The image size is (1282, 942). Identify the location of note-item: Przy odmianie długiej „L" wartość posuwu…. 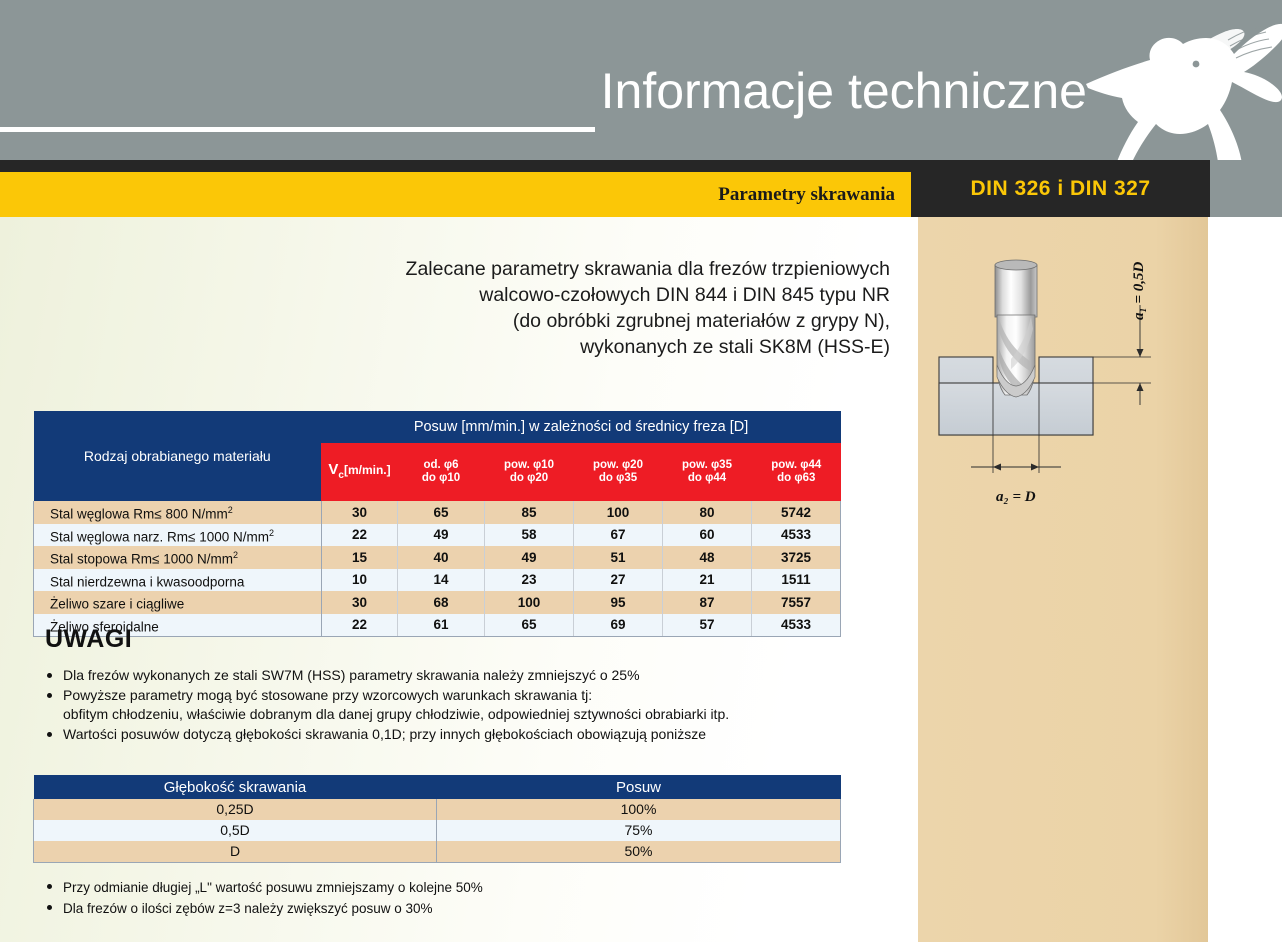
(477, 887).